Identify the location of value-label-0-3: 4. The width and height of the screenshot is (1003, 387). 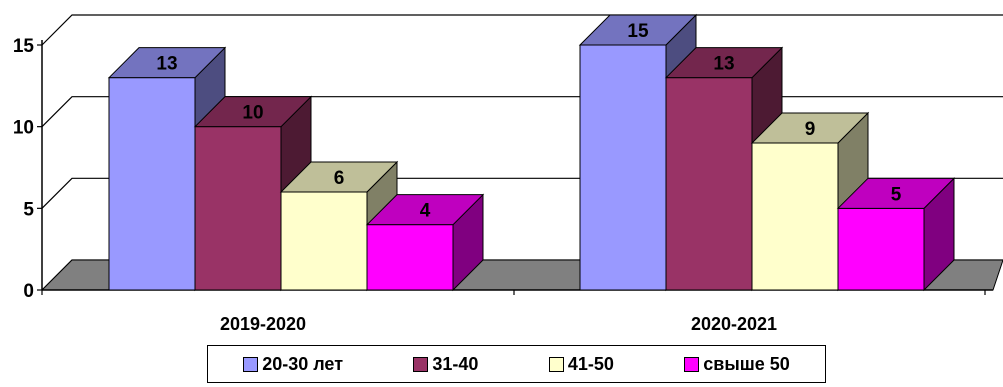
(425, 211).